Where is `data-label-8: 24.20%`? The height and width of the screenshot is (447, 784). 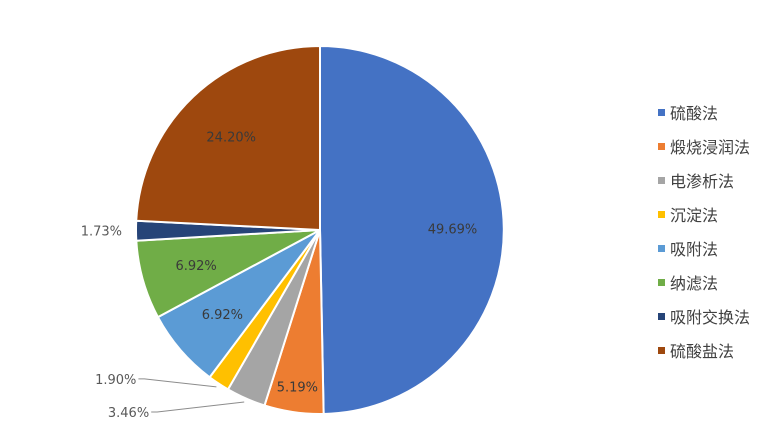
data-label-8: 24.20% is located at coordinates (231, 138).